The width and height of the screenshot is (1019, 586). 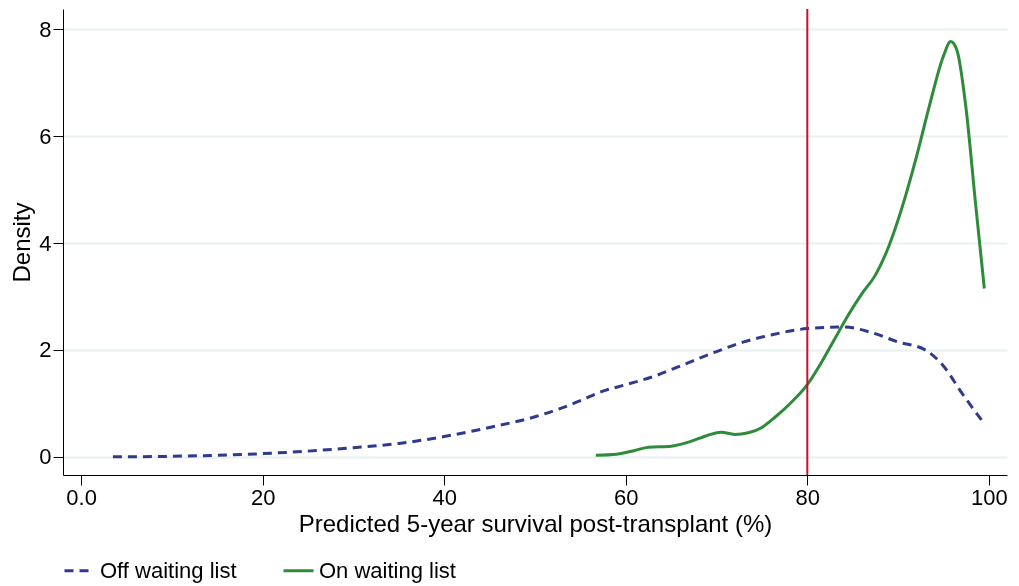 I want to click on x-tick-label: 80, so click(x=808, y=497).